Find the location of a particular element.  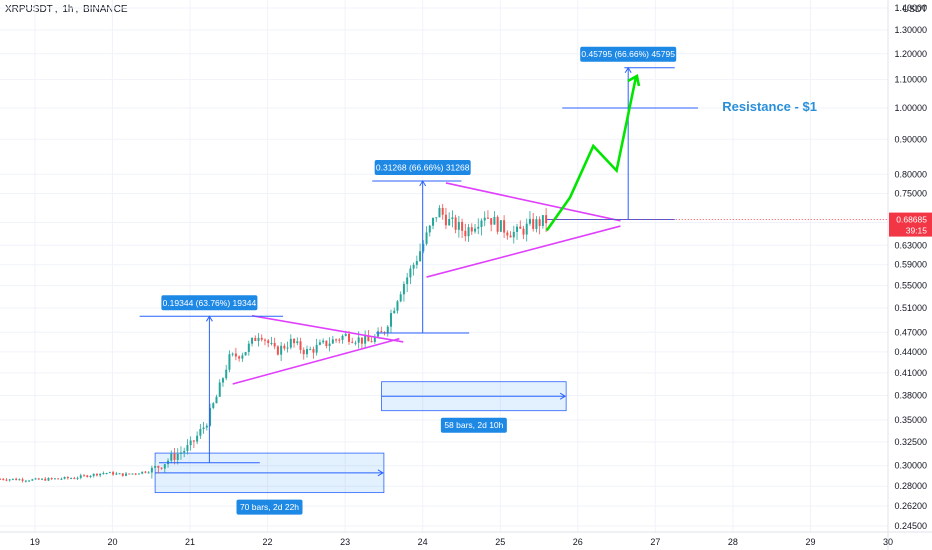

y-tick-label: 0.44000 is located at coordinates (910, 352).